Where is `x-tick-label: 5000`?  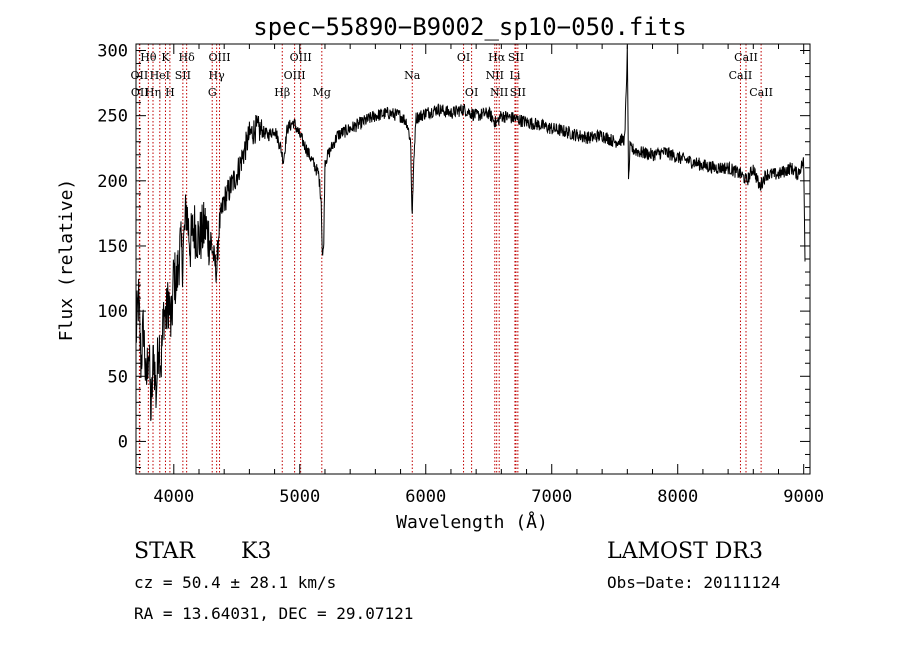 x-tick-label: 5000 is located at coordinates (299, 497).